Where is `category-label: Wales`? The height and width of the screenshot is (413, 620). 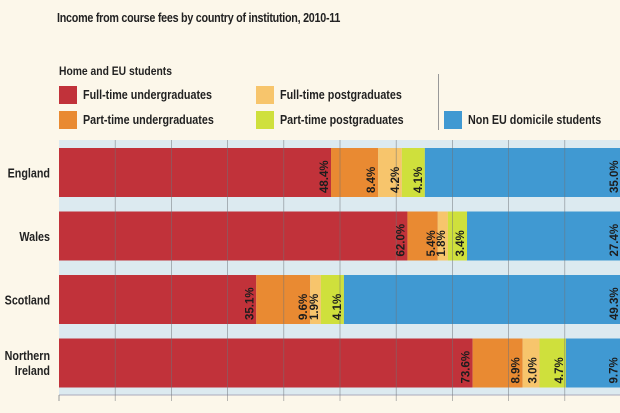
category-label: Wales is located at coordinates (34, 237).